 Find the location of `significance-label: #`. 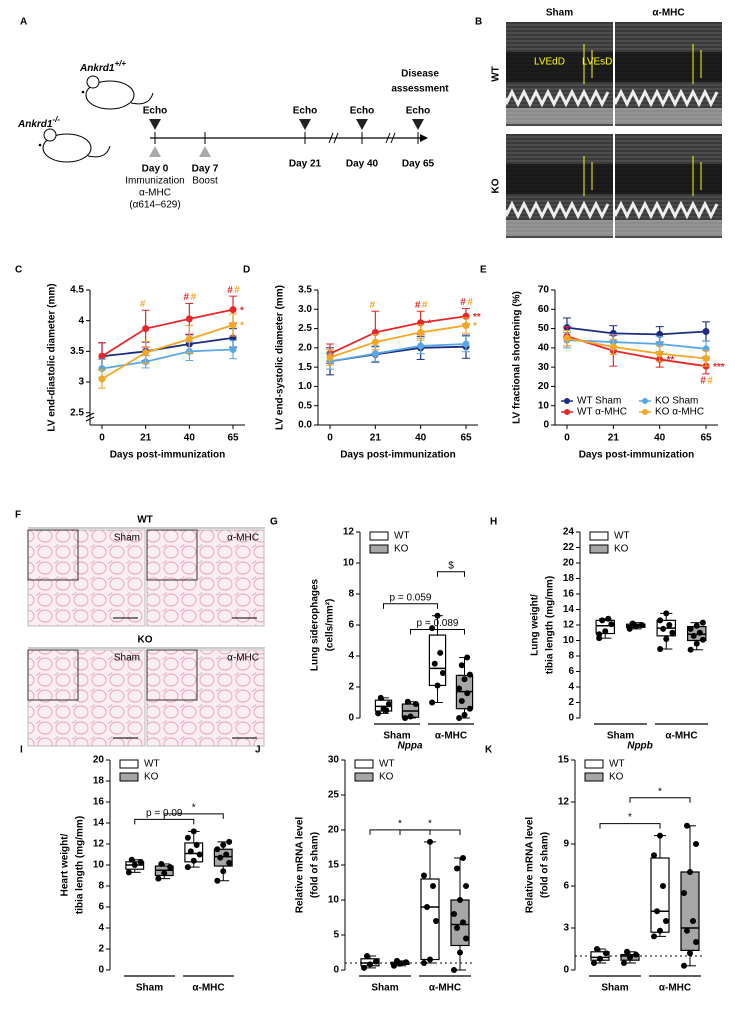

significance-label: # is located at coordinates (143, 304).